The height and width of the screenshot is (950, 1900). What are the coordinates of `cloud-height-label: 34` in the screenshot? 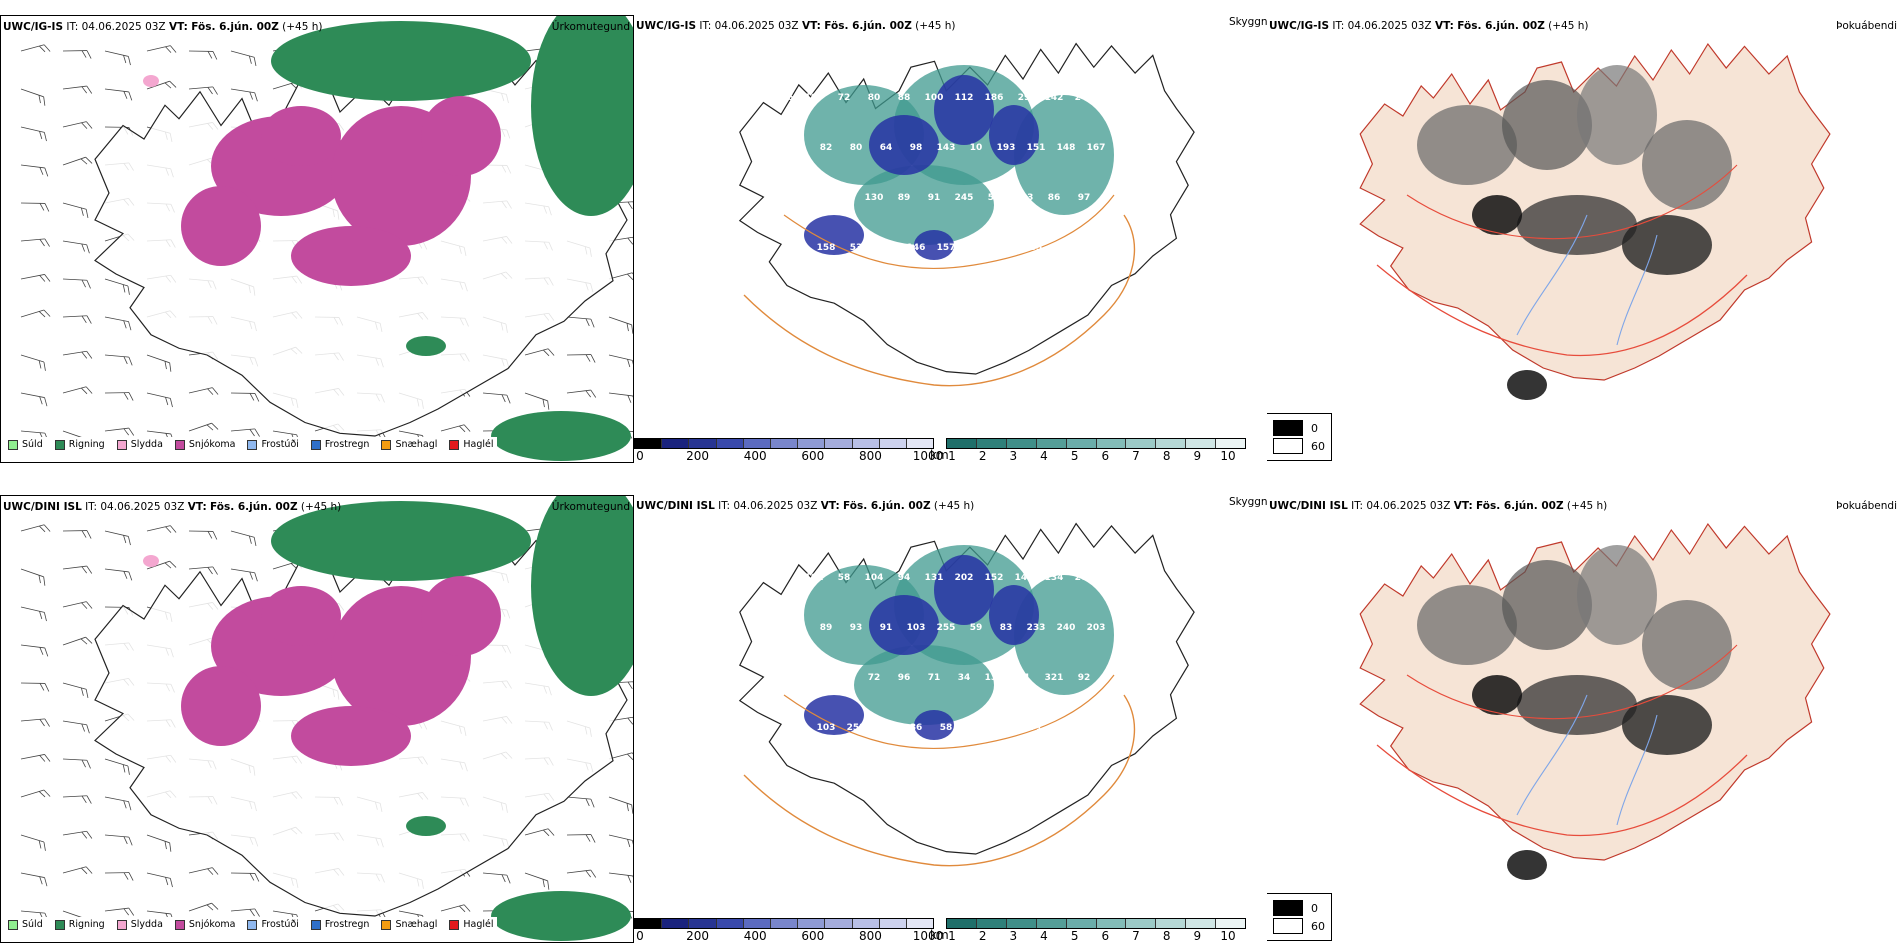 It's located at (964, 678).